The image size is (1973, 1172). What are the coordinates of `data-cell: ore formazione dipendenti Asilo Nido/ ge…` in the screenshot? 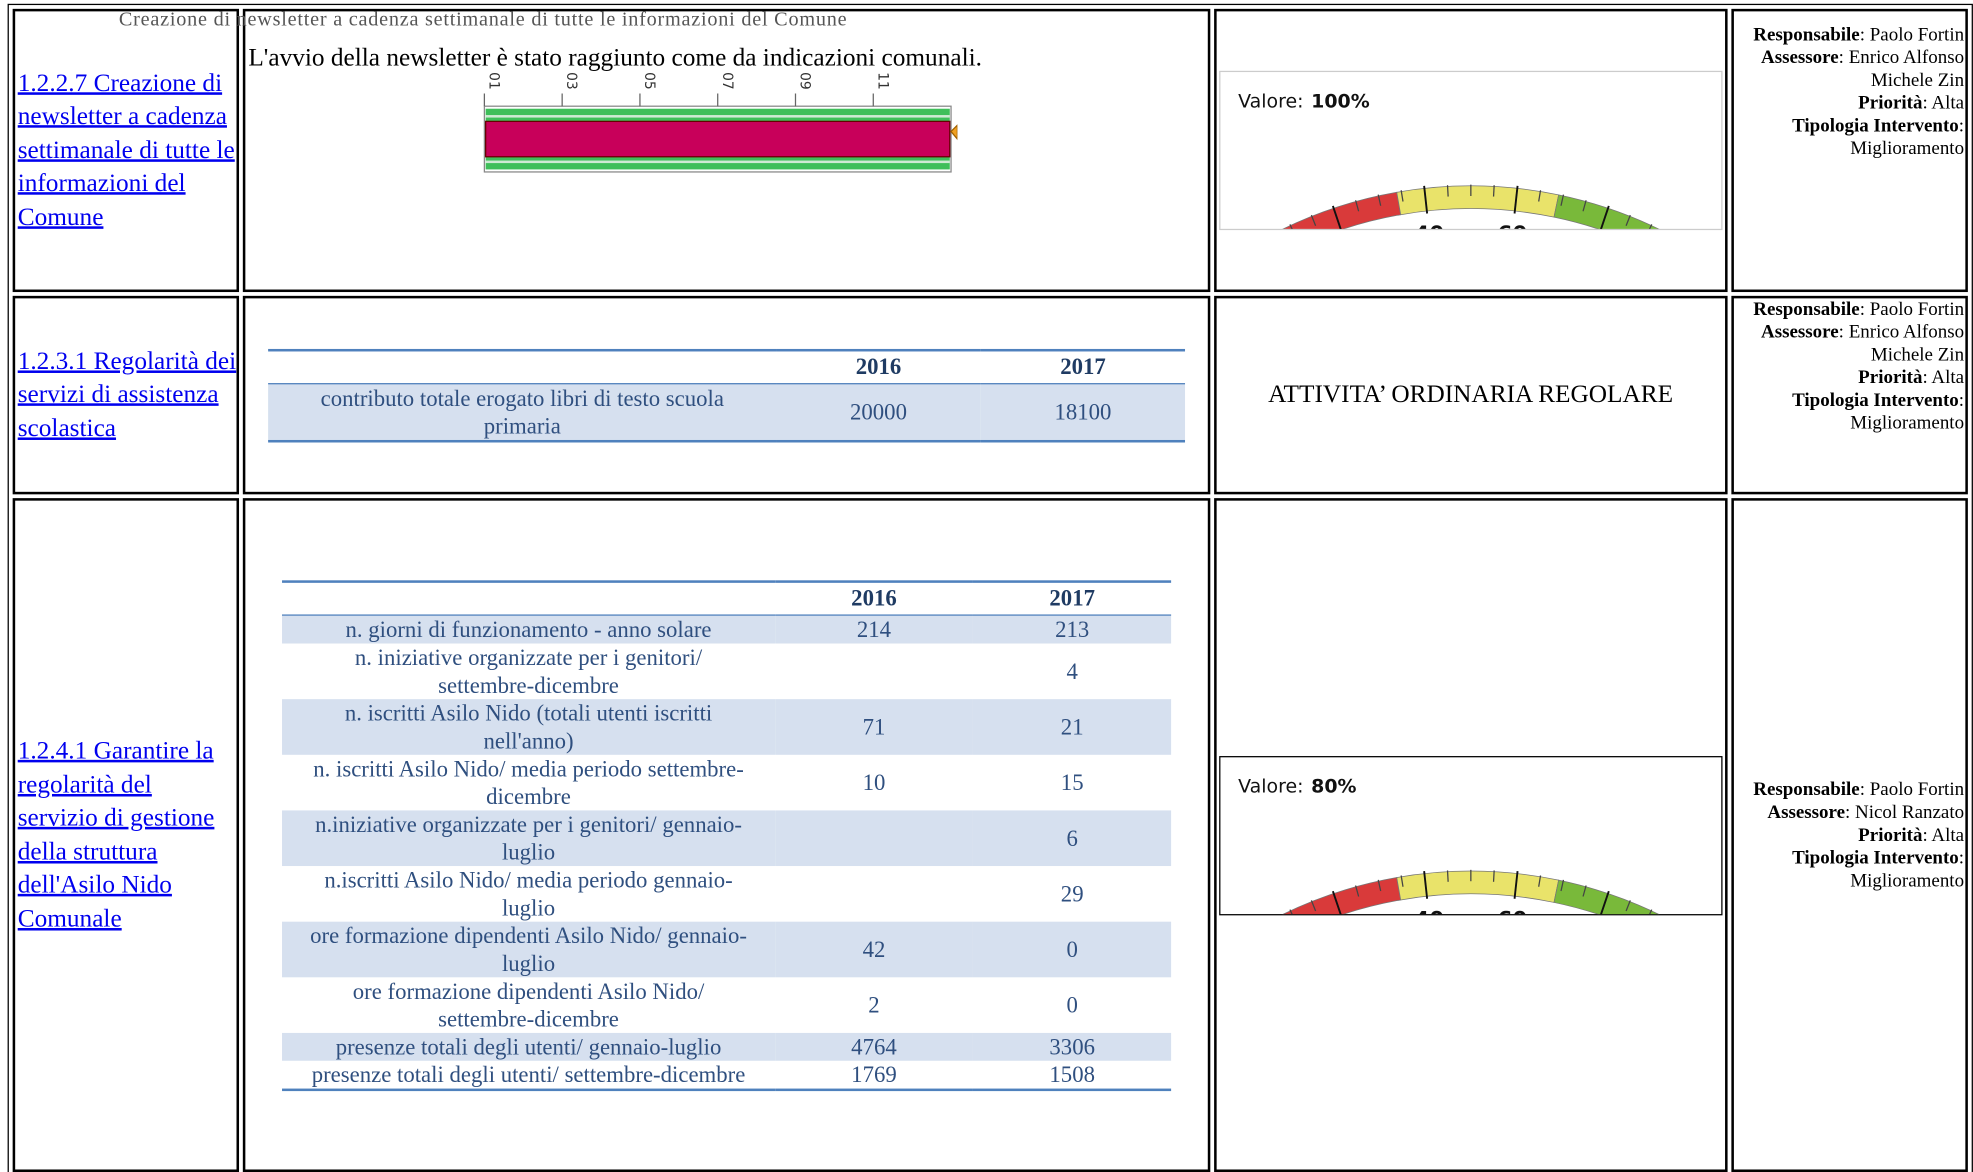 It's located at (528, 949).